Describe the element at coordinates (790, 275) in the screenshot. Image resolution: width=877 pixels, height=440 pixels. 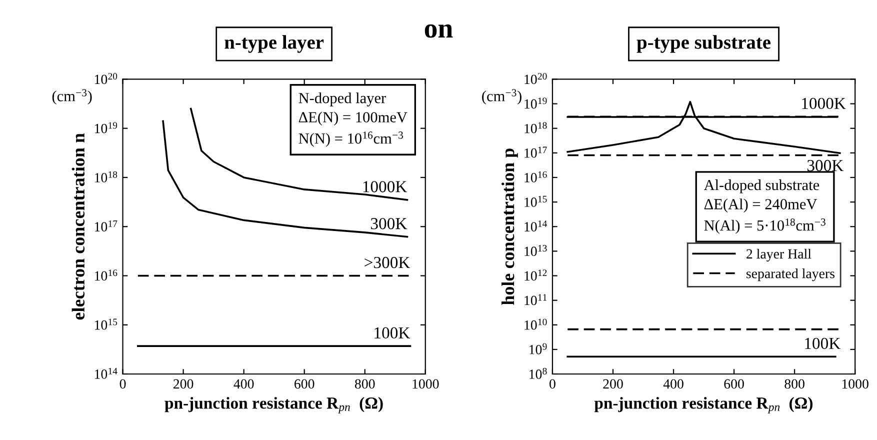
I see `legend-label: separated layers` at that location.